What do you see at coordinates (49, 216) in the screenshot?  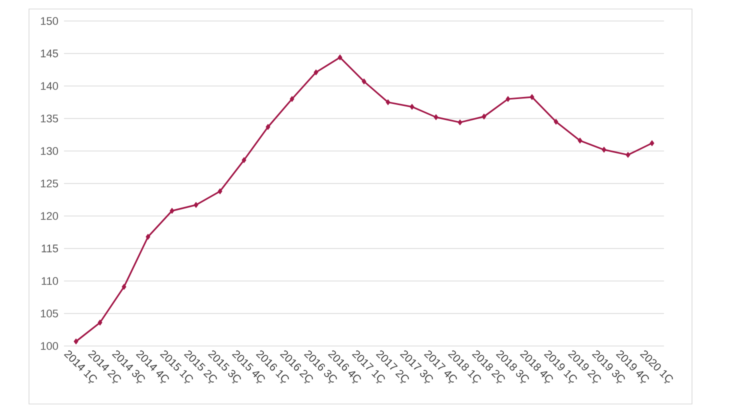 I see `y-tick-label: 120` at bounding box center [49, 216].